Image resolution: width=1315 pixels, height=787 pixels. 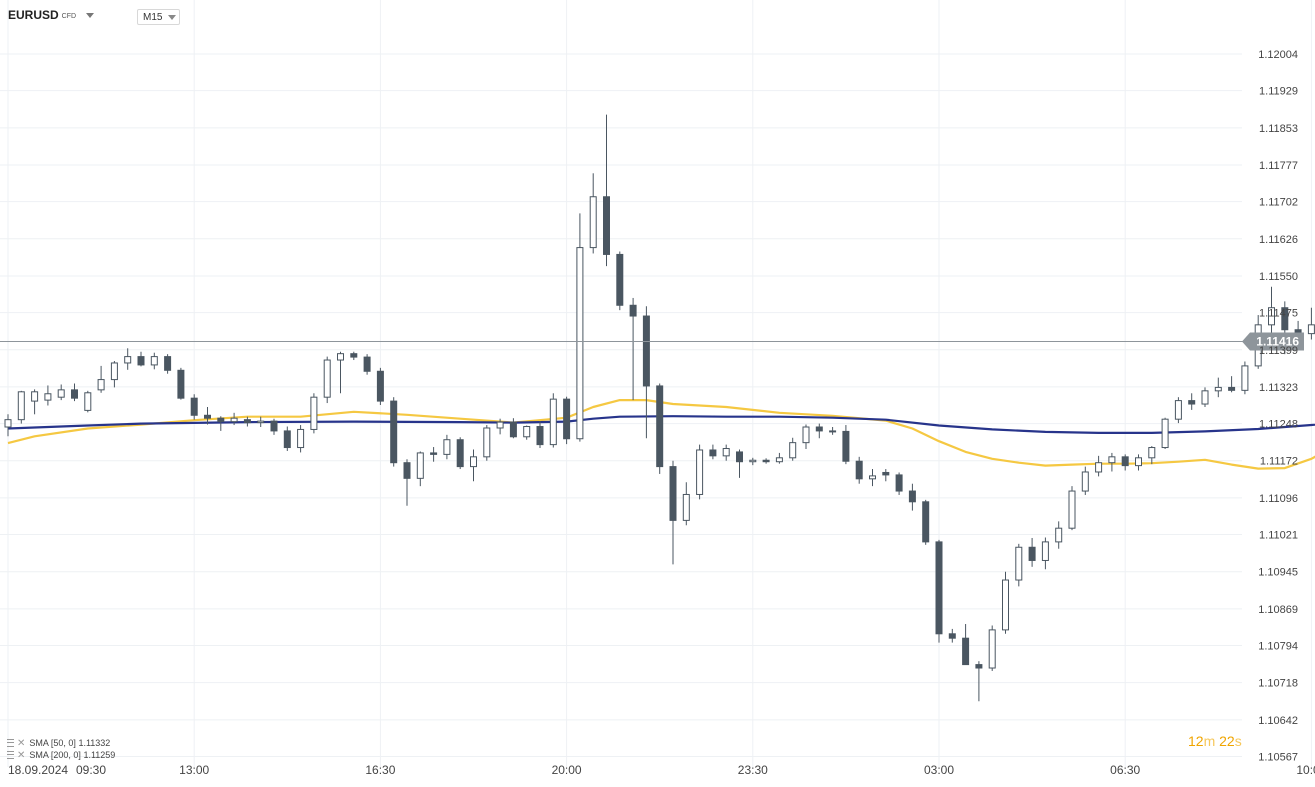 I want to click on y-tick-label: 1.11096, so click(x=1278, y=499).